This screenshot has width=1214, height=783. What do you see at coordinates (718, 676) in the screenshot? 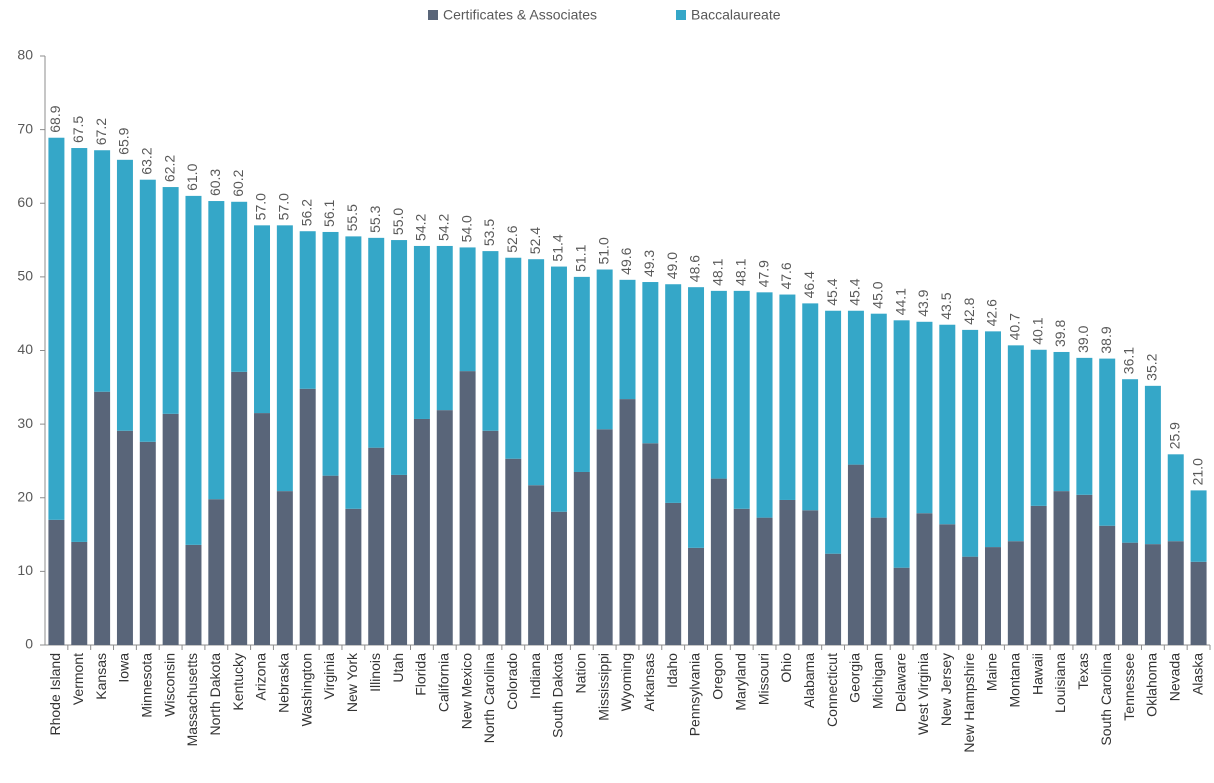
I see `x-tick-label: Oregon` at bounding box center [718, 676].